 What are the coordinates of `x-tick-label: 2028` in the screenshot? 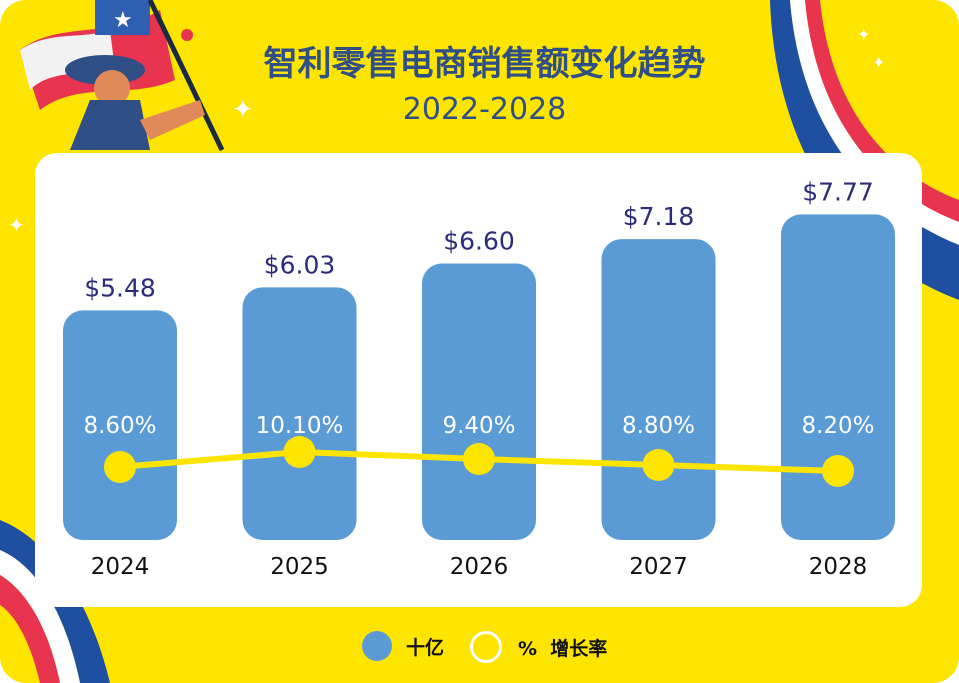 It's located at (838, 567).